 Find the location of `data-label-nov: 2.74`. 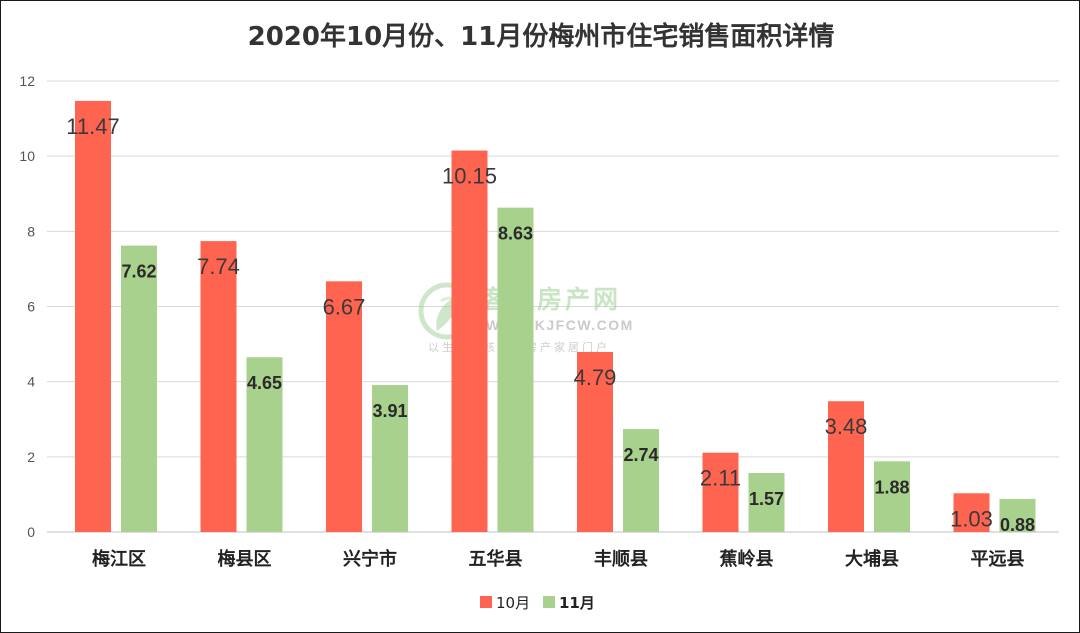

data-label-nov: 2.74 is located at coordinates (640, 455).